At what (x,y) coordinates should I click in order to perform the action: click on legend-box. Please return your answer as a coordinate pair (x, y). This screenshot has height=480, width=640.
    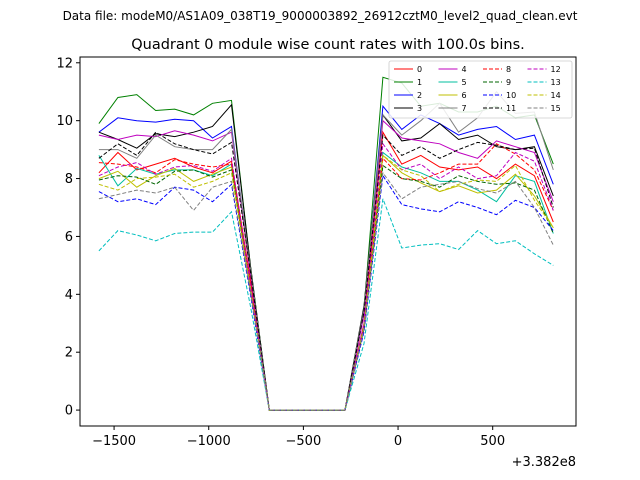
    Looking at the image, I should click on (480, 89).